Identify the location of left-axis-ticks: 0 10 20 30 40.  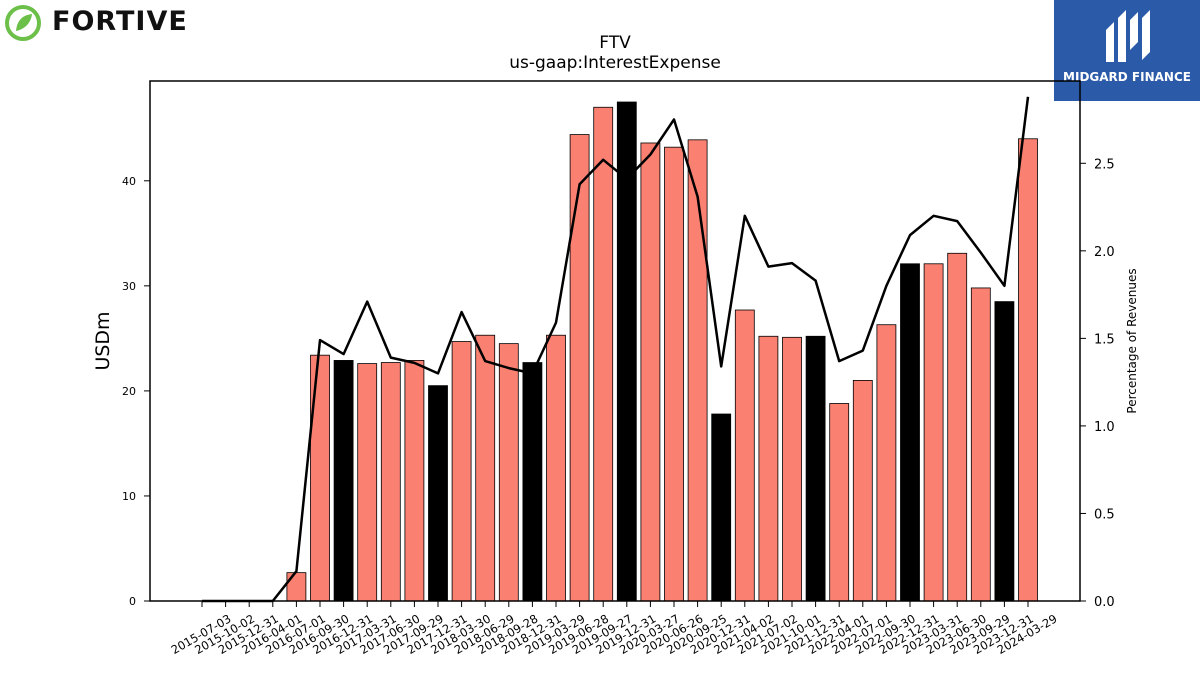
(136, 391).